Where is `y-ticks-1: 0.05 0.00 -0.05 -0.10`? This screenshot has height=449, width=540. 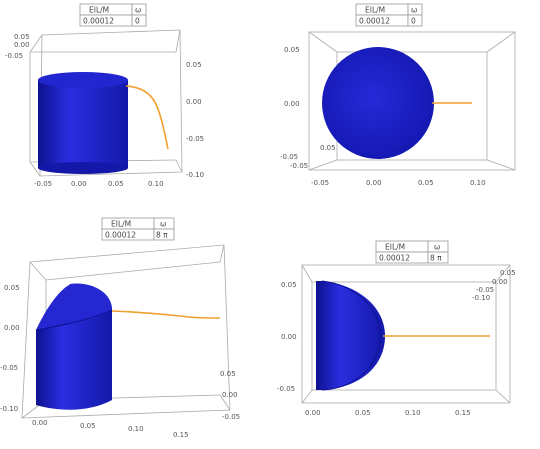
y-ticks-1: 0.05 0.00 -0.05 -0.10 is located at coordinates (195, 120).